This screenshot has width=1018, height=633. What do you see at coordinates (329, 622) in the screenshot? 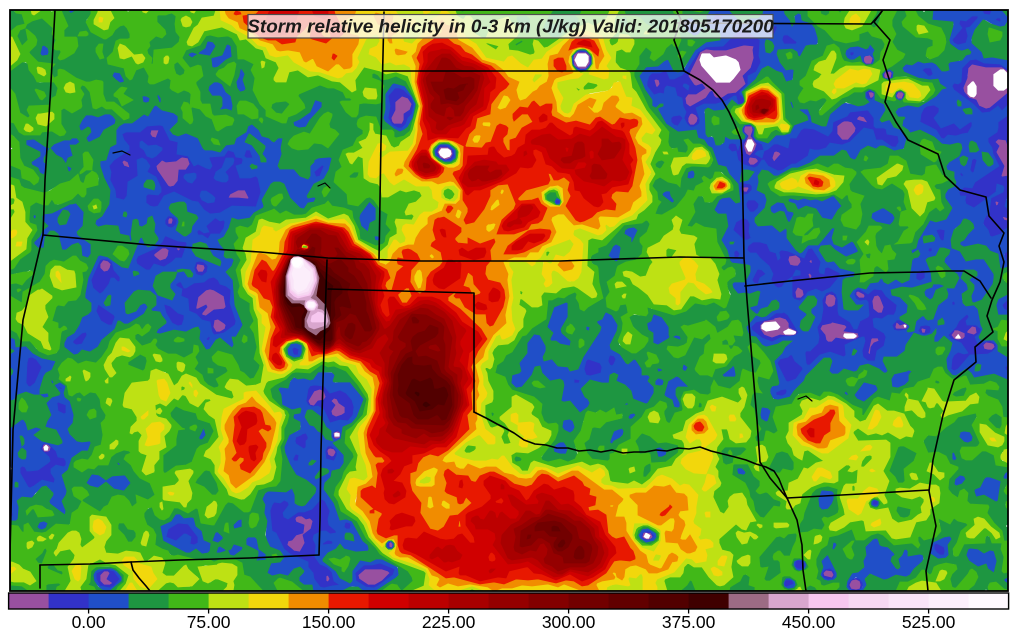
I see `svg-text: 150.00` at bounding box center [329, 622].